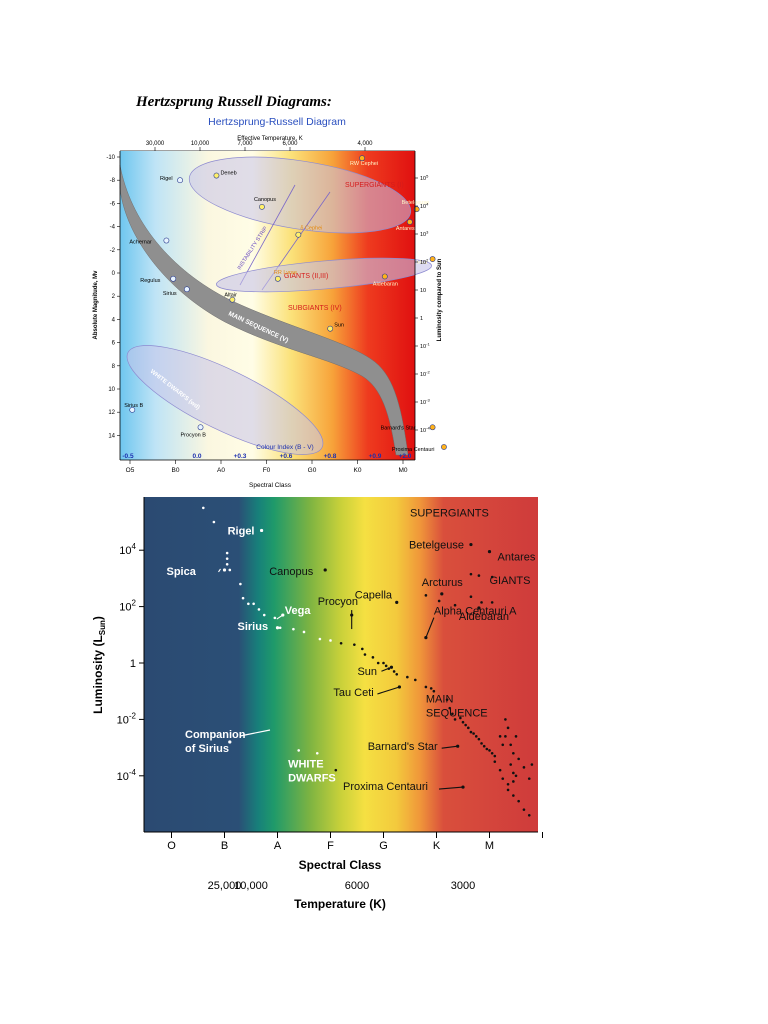 Image resolution: width=768 pixels, height=1024 pixels. Describe the element at coordinates (405, 229) in the screenshot. I see `star-label-antares: Antares` at that location.